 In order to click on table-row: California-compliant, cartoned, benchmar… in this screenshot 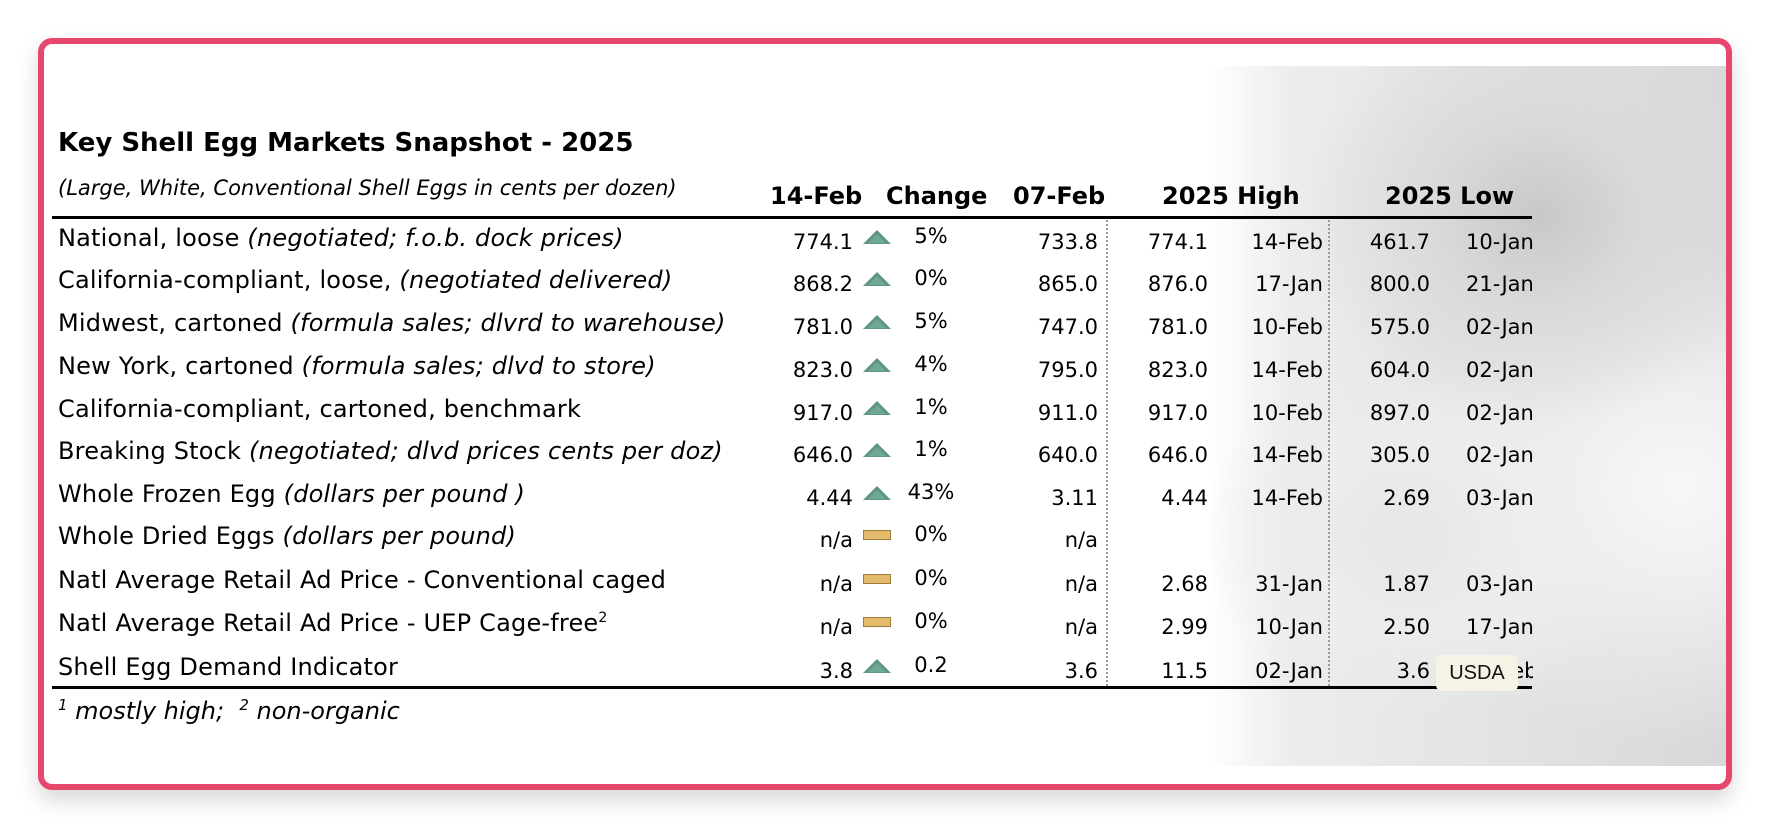, I will do `click(795, 416)`.